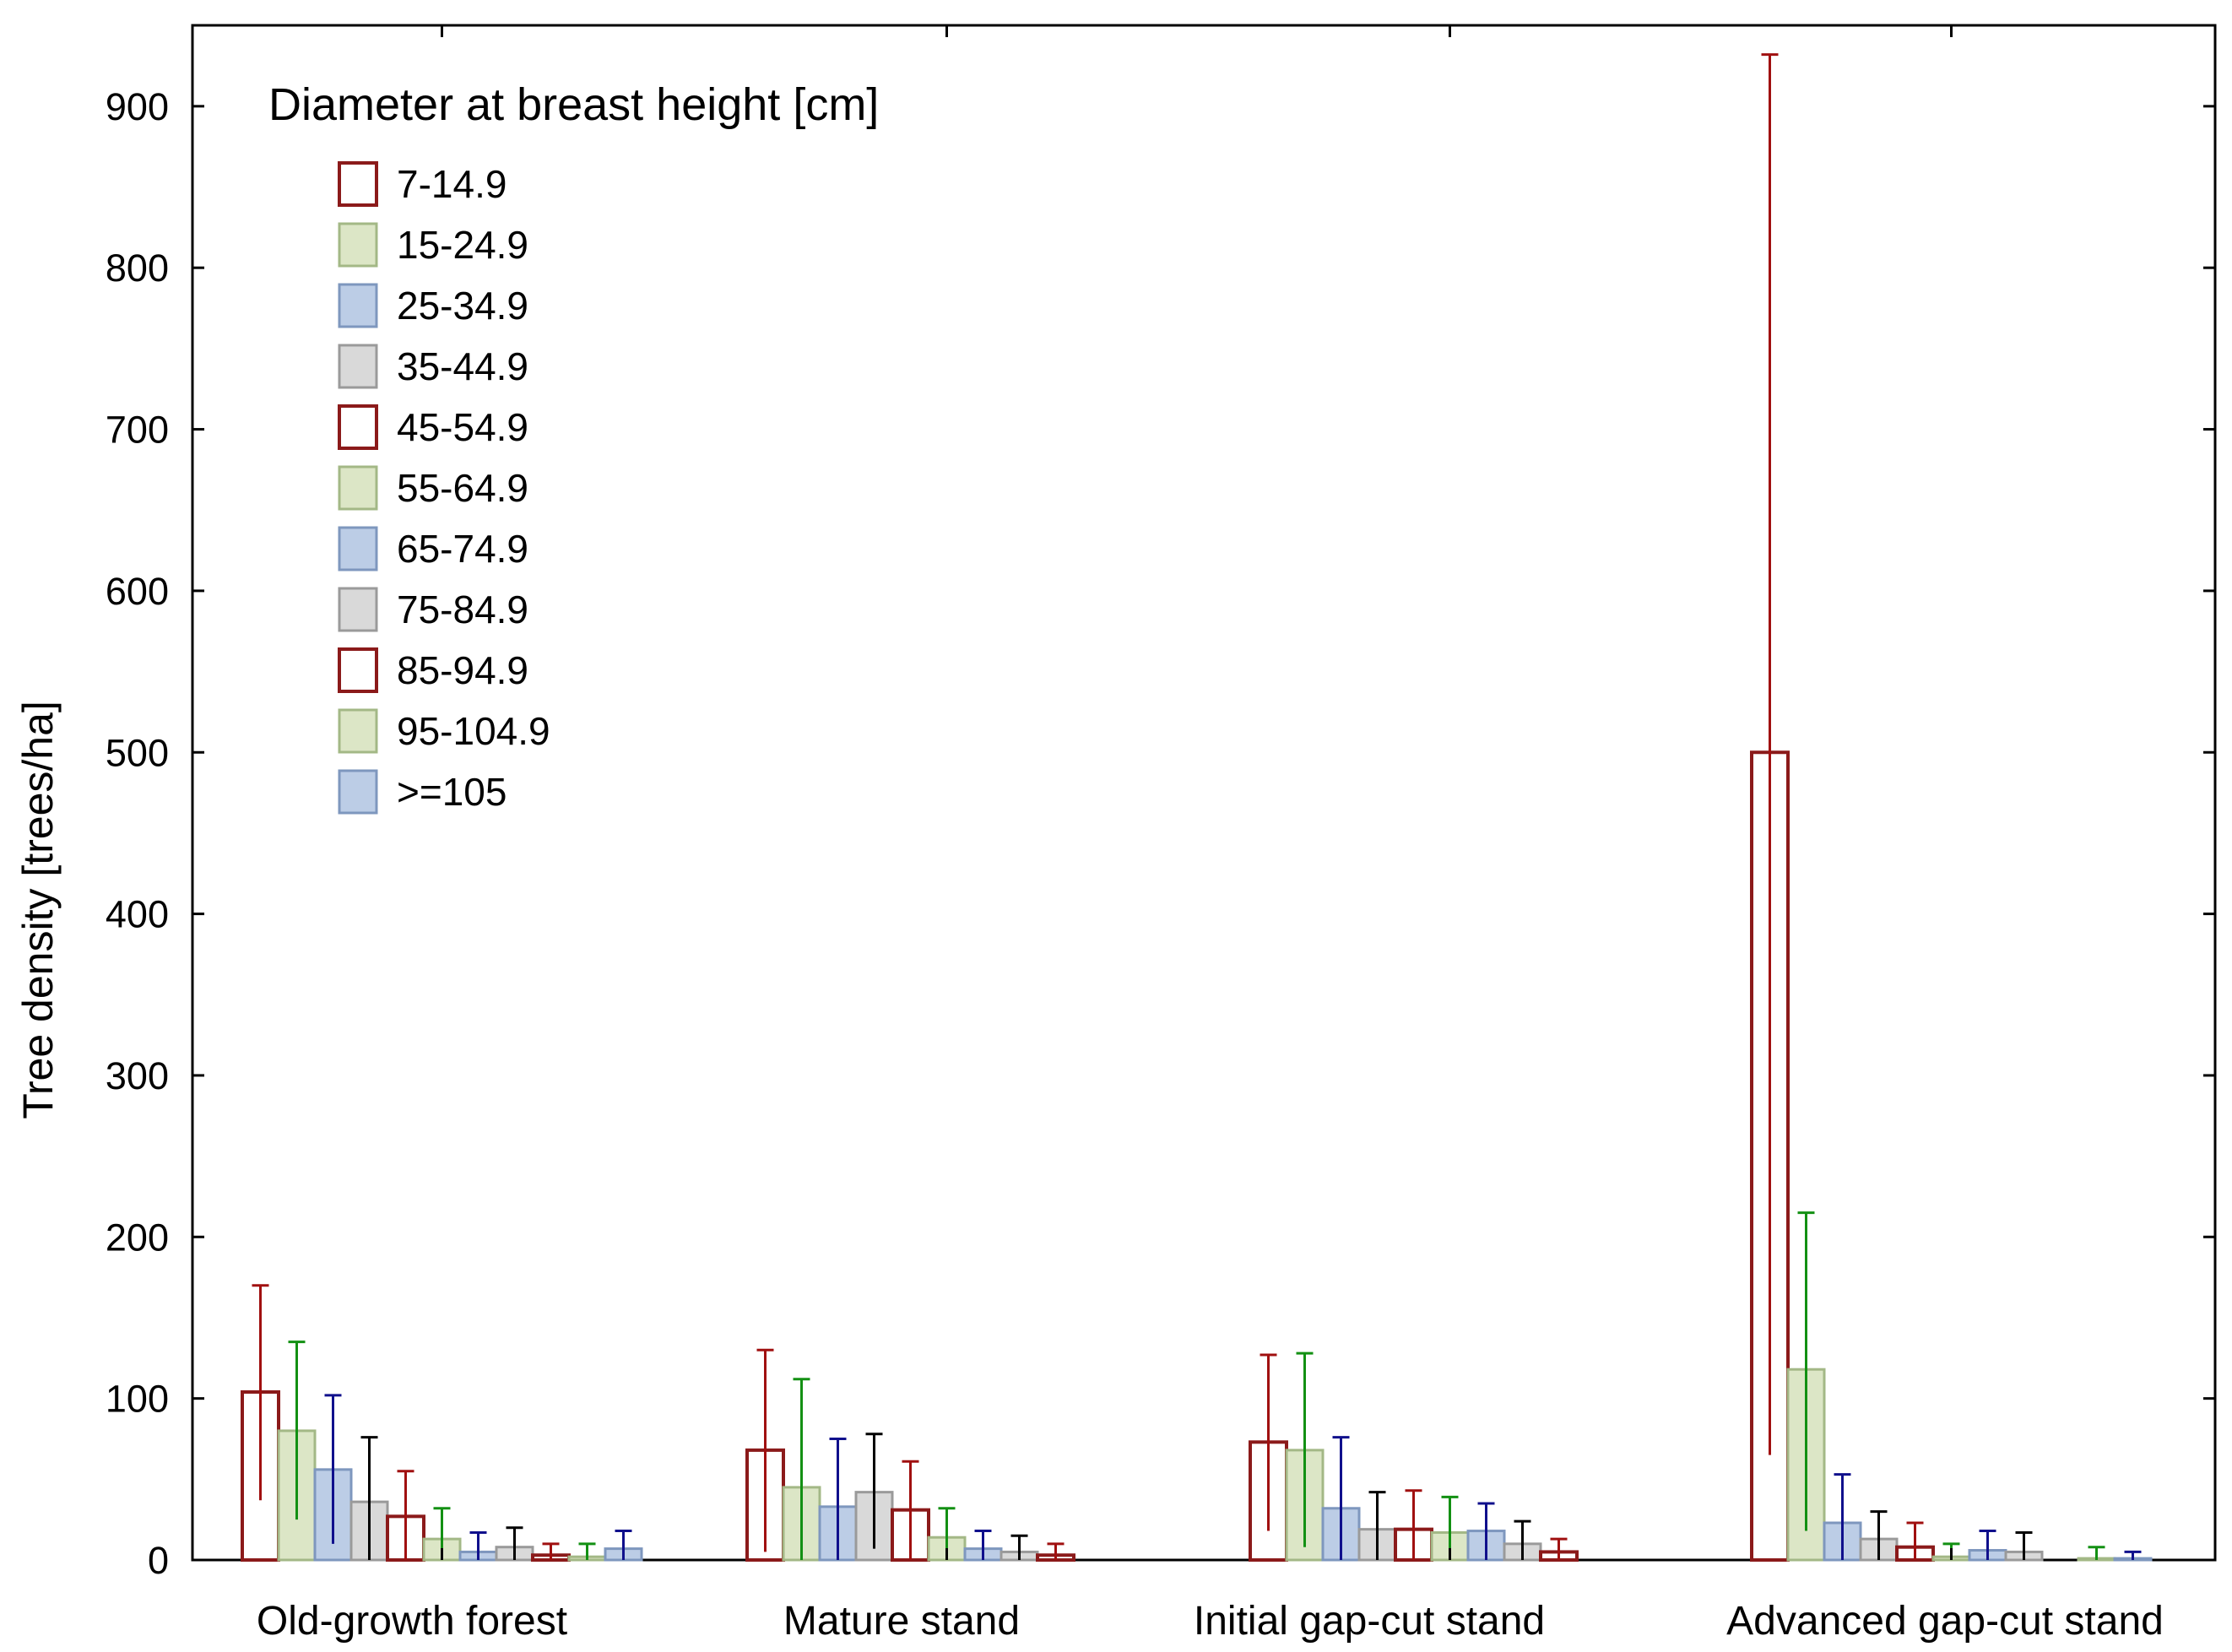  Describe the element at coordinates (412, 1622) in the screenshot. I see `x-category-label: Old-growth forest` at that location.